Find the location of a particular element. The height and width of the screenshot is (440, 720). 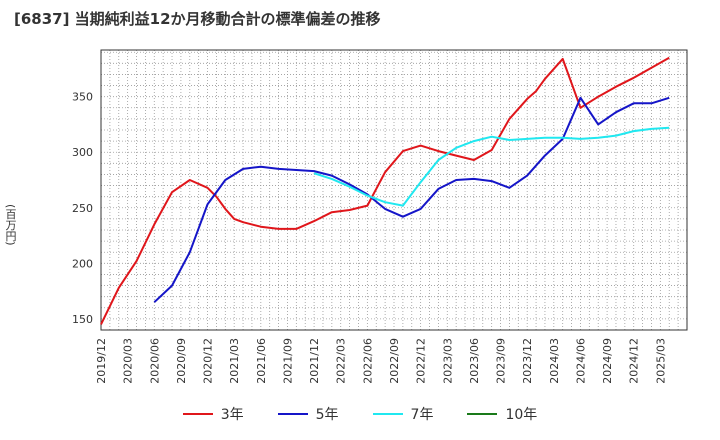

x-tick-label: 2024/06 is located at coordinates (580, 361).